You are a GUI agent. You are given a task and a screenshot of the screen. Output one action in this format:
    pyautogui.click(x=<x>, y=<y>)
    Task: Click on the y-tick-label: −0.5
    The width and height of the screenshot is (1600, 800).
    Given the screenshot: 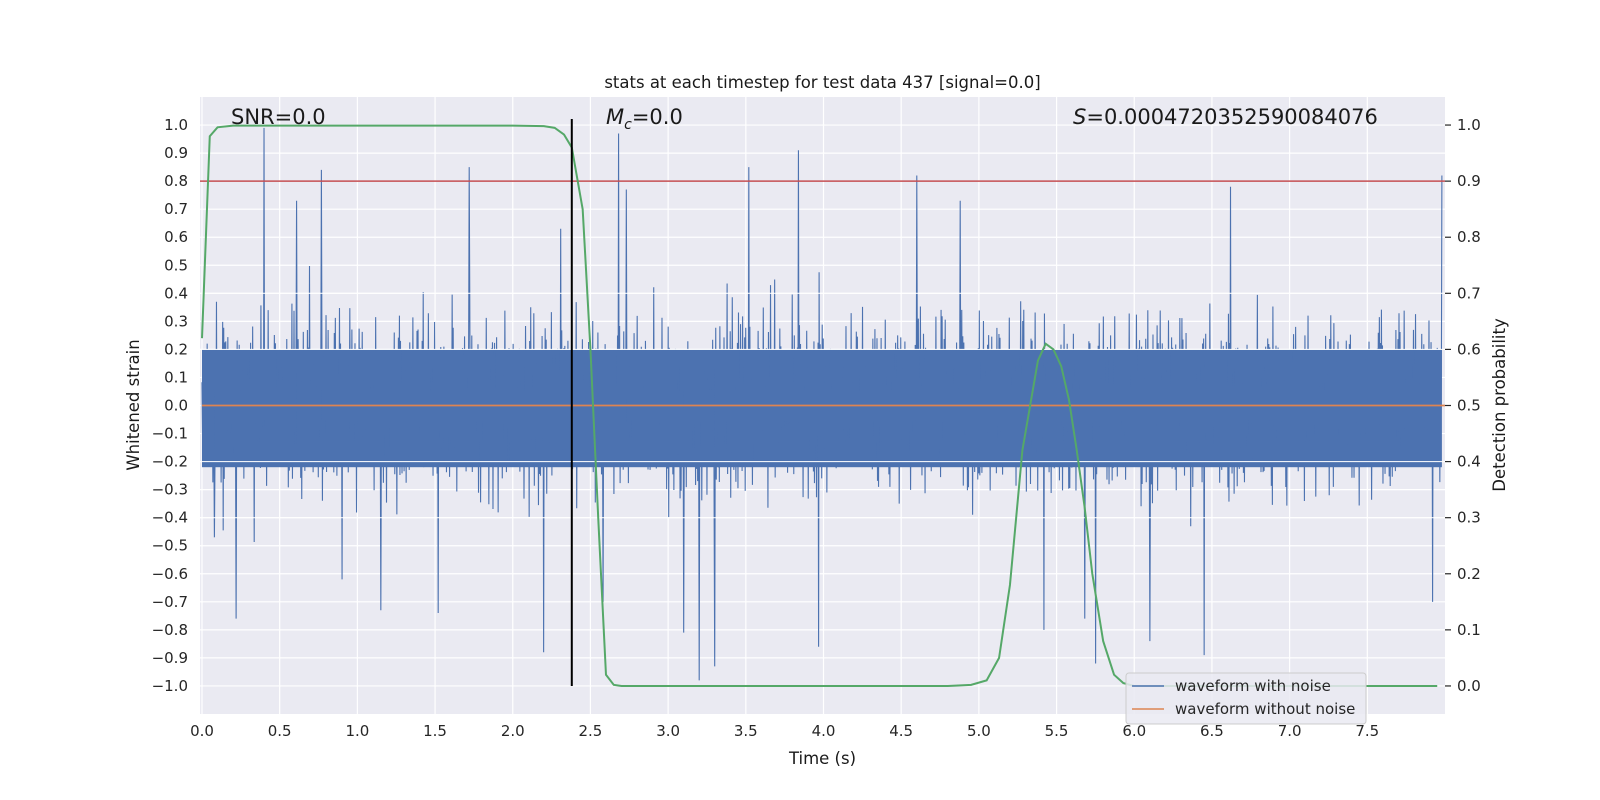 What is the action you would take?
    pyautogui.click(x=170, y=546)
    